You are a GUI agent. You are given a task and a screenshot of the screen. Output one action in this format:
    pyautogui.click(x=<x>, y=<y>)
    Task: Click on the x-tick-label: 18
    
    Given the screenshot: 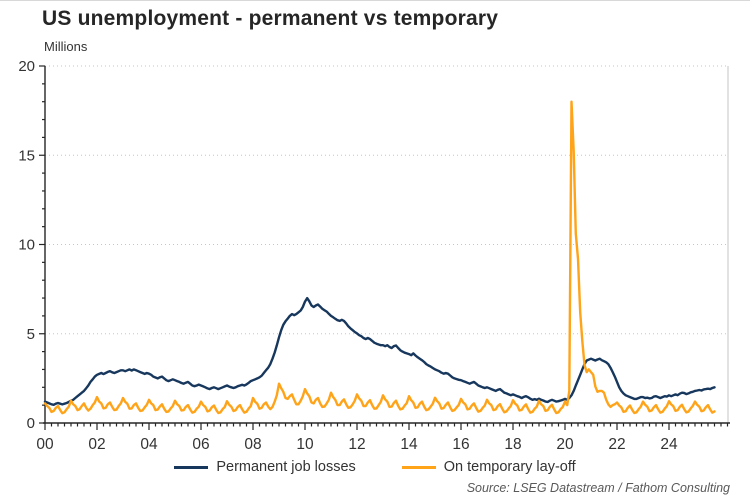 What is the action you would take?
    pyautogui.click(x=512, y=444)
    